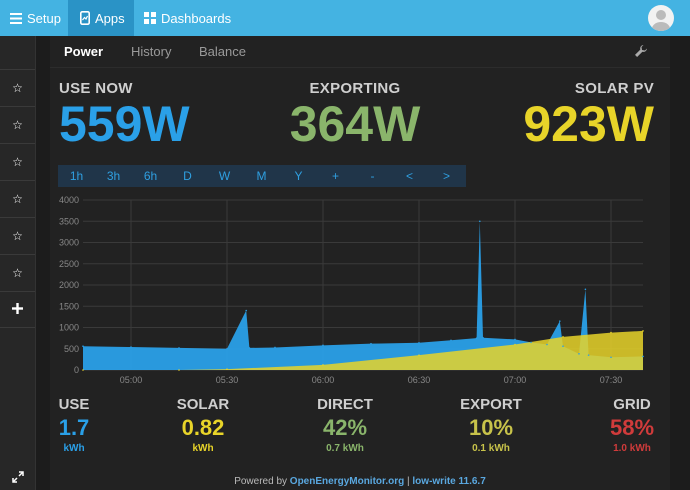  I want to click on plus-icon, so click(17, 309).